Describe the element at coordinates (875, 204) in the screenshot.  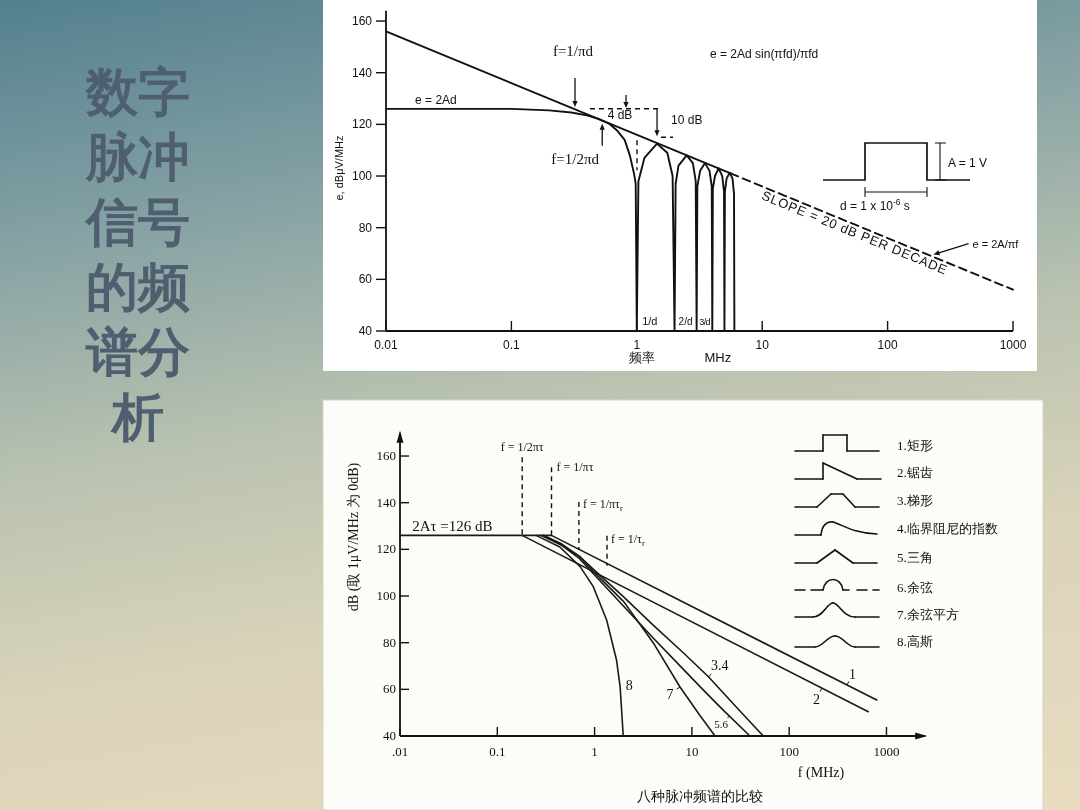
I see `annotation: d = 1 x 10$^{-6}$ s` at that location.